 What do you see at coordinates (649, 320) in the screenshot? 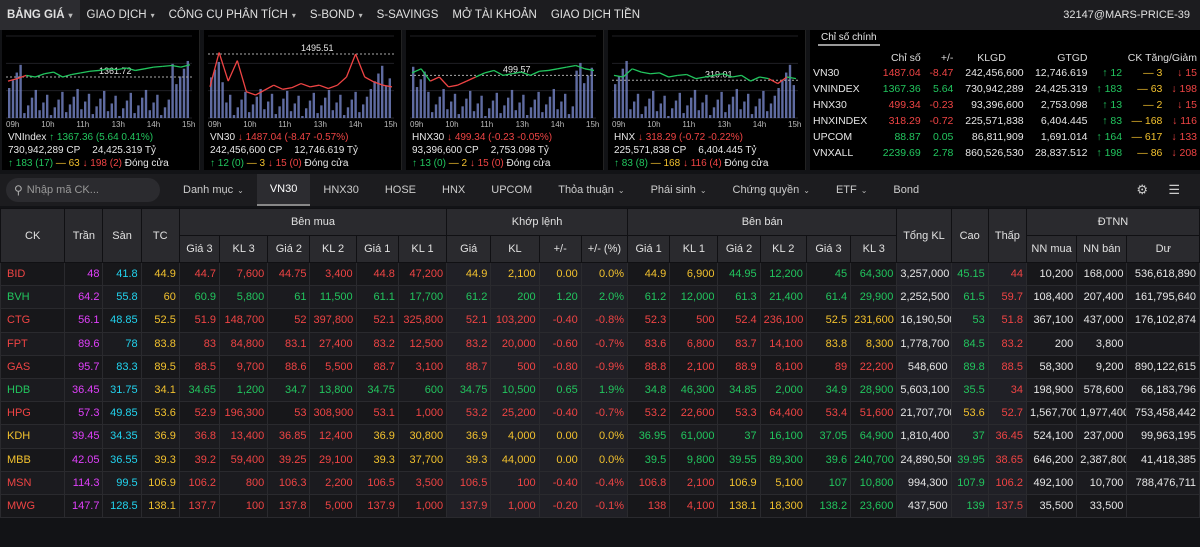
I see `ask-1-price: 52.3` at bounding box center [649, 320].